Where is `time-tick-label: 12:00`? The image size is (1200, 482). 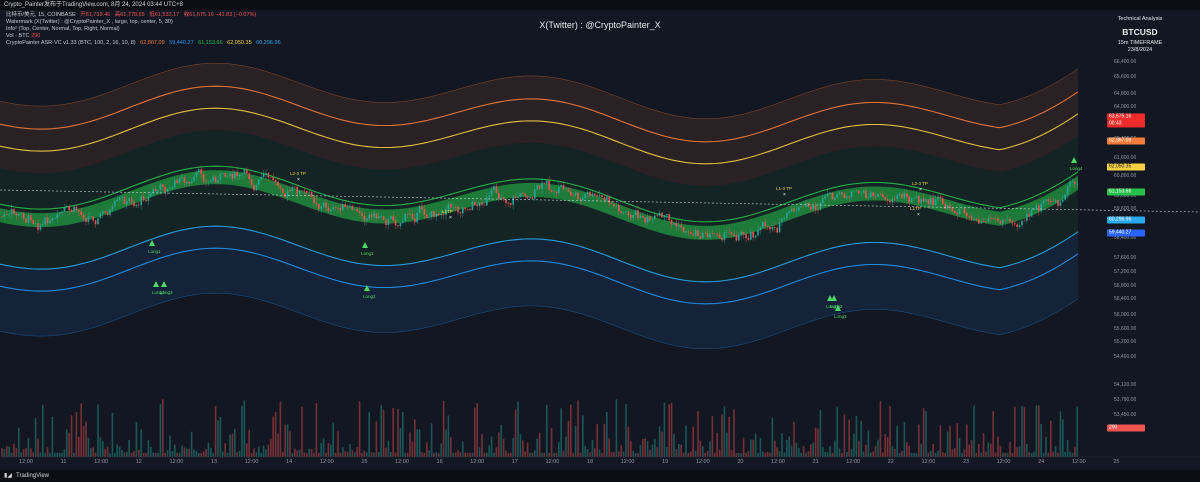
time-tick-label: 12:00 is located at coordinates (477, 462).